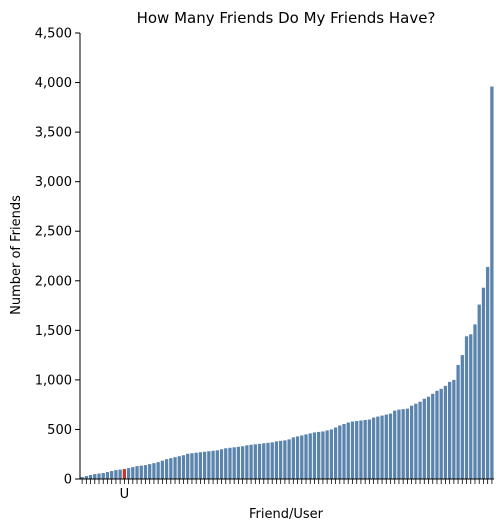 The height and width of the screenshot is (531, 504). Describe the element at coordinates (53, 281) in the screenshot. I see `y-tick-label: 2,000` at that location.